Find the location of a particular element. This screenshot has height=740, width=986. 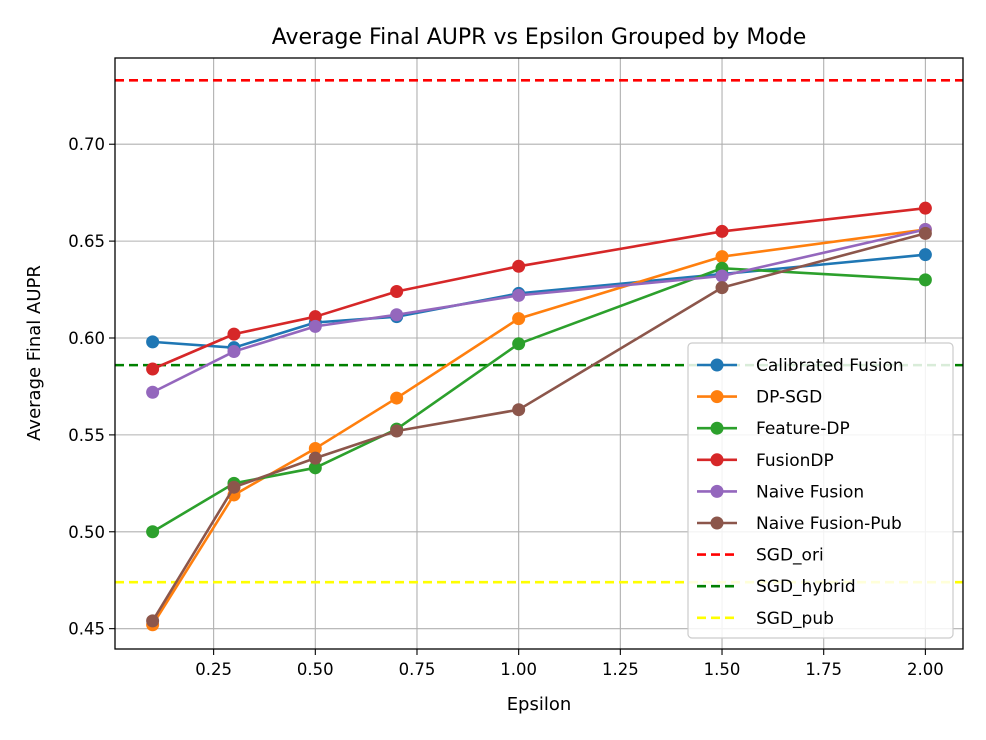

legend-label-sgd-hybrid: SGD_hybrid is located at coordinates (806, 587).